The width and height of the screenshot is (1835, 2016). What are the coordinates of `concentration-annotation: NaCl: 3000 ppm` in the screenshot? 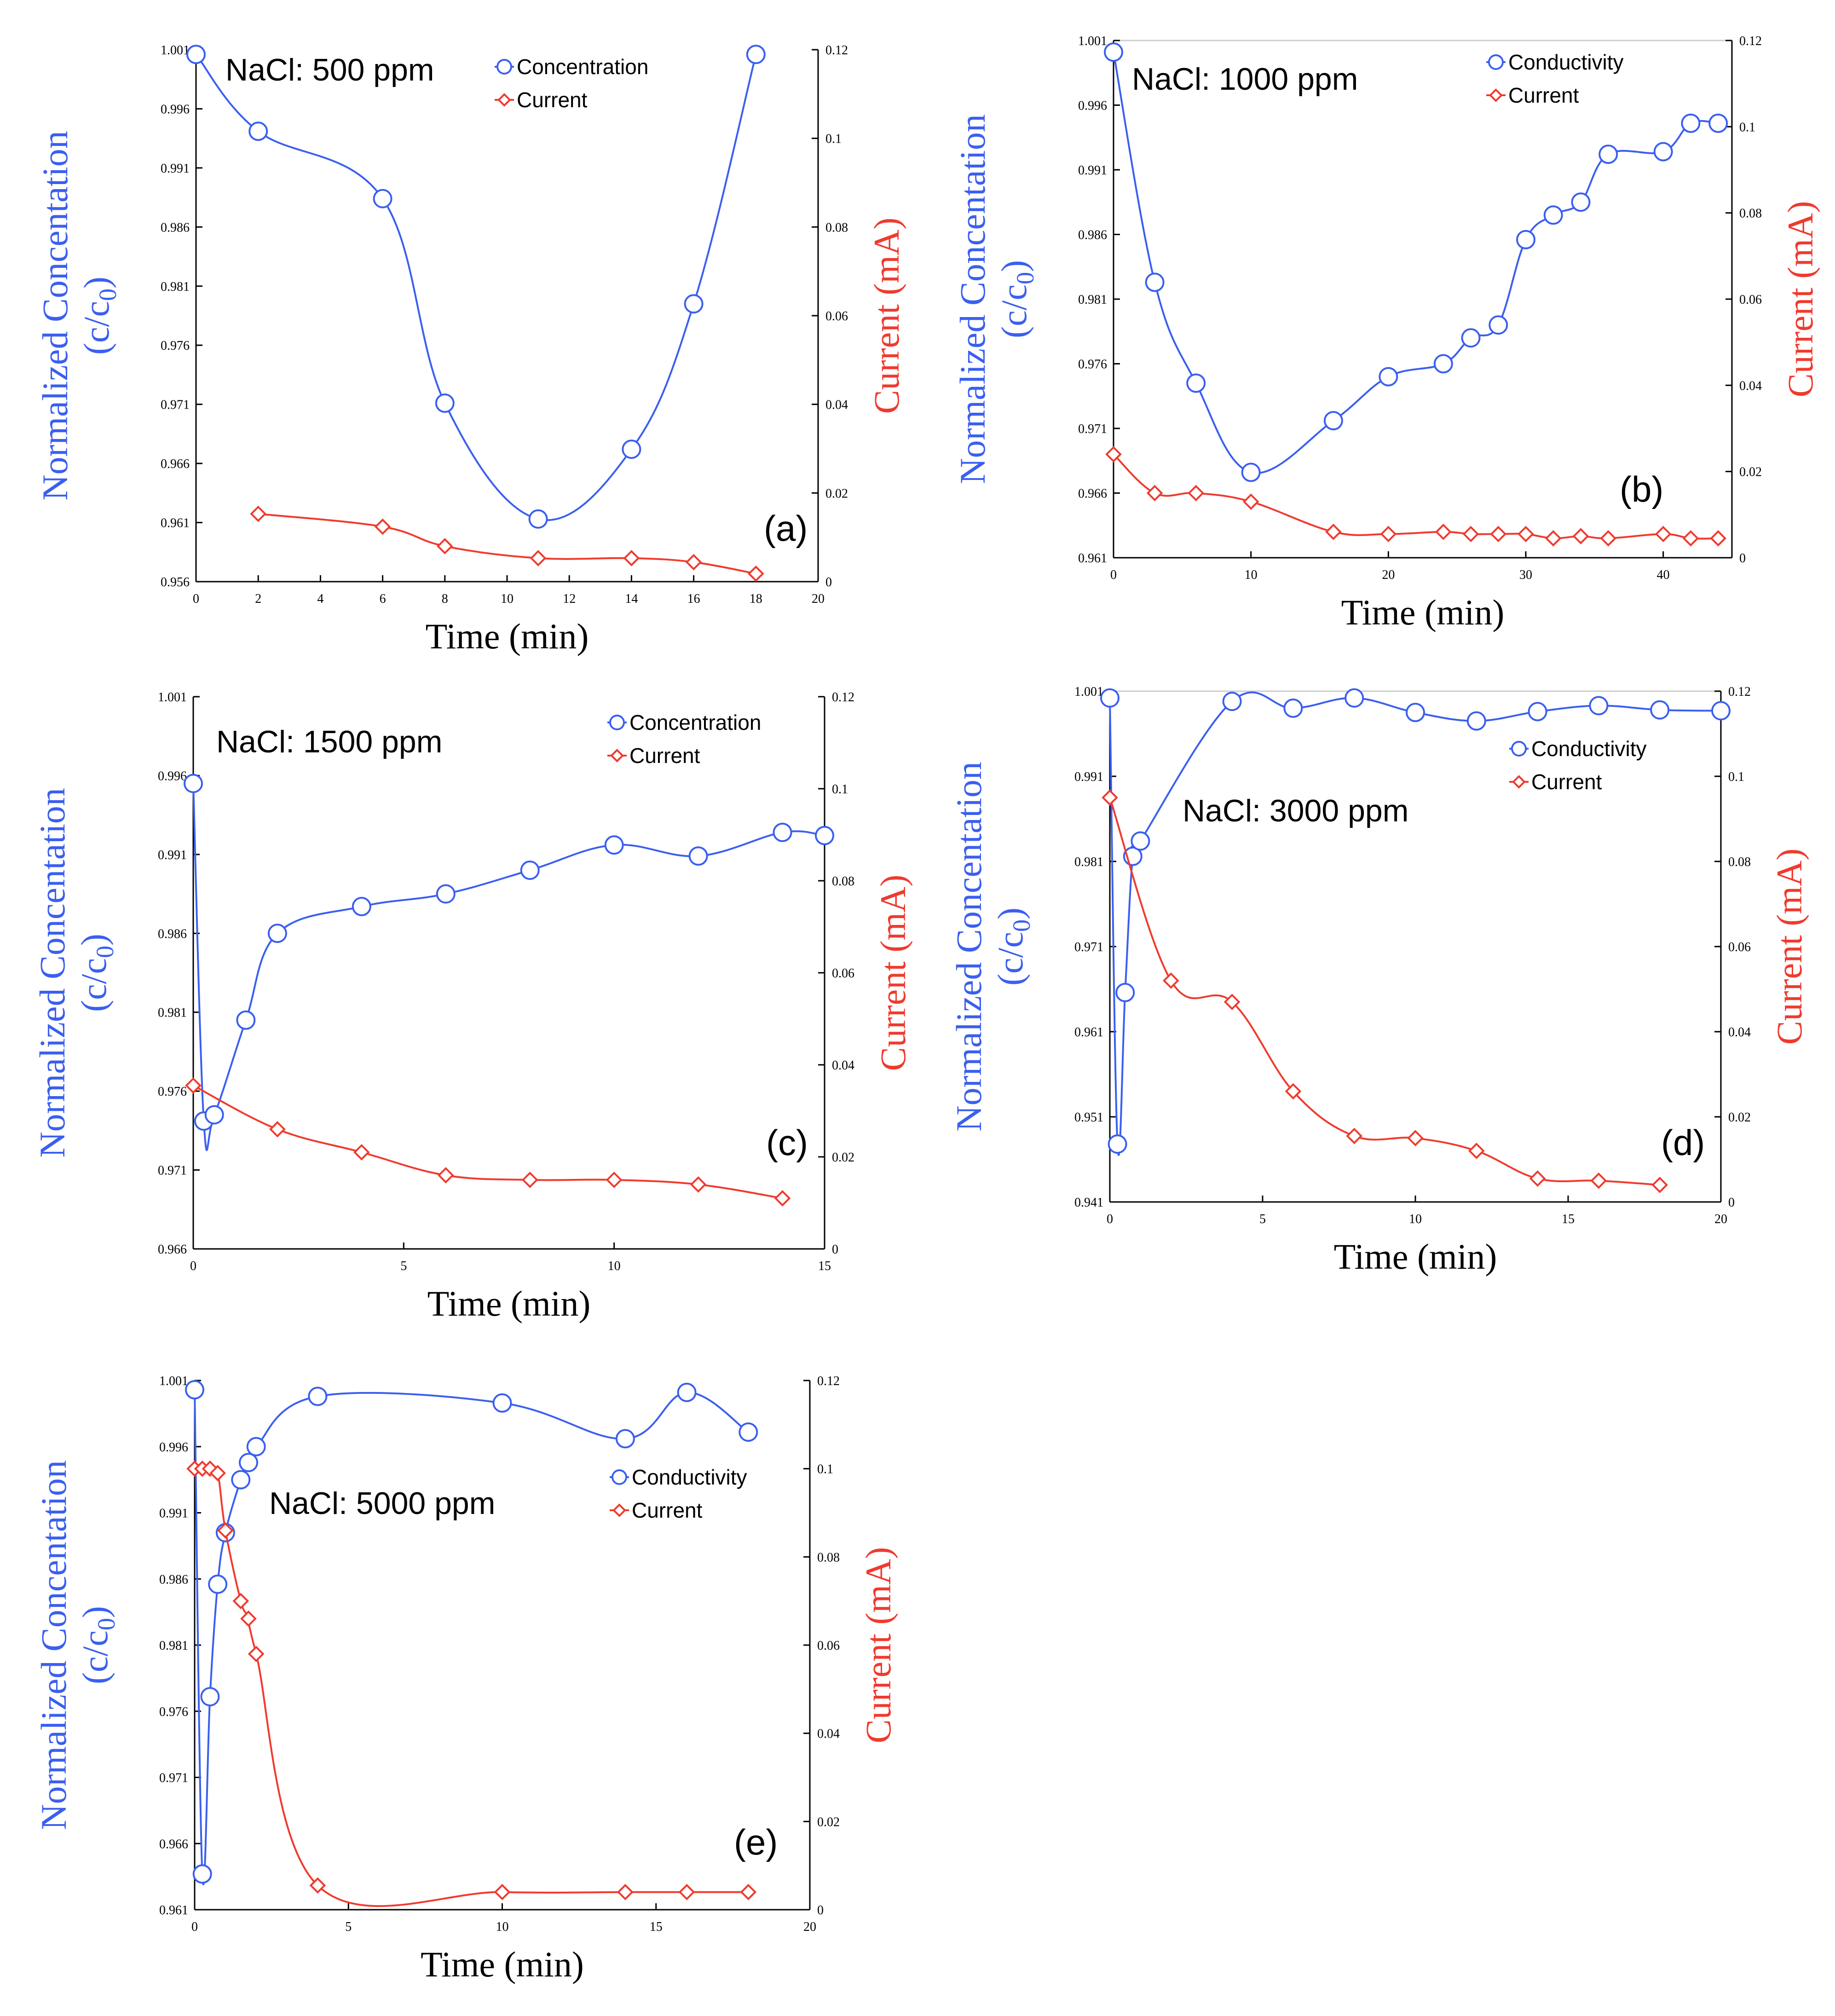 It's located at (1296, 810).